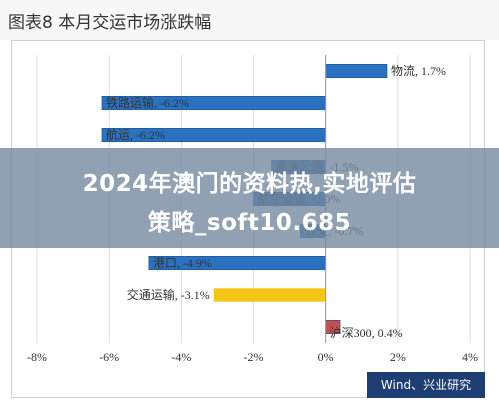 This screenshot has height=405, width=499. What do you see at coordinates (418, 71) in the screenshot?
I see `data-label: 物流, 1.7%` at bounding box center [418, 71].